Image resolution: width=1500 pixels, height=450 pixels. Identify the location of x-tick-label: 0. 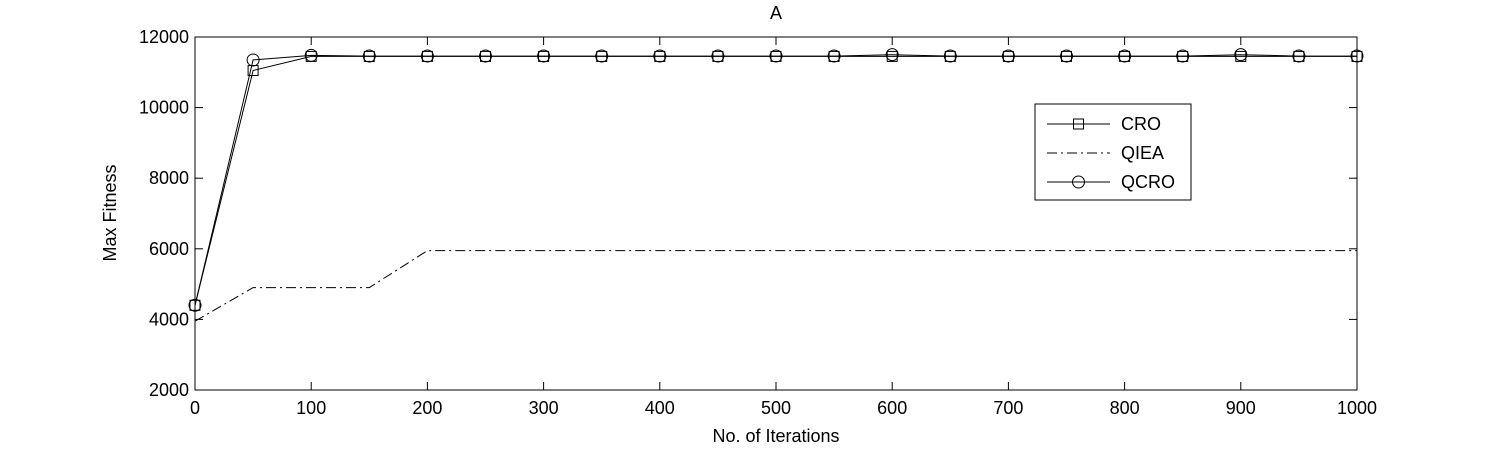
(195, 408).